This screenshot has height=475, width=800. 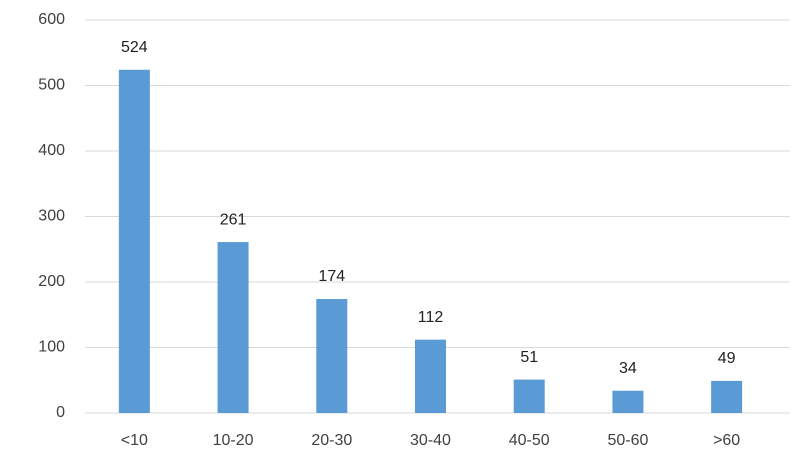 I want to click on y-tick-label: 200, so click(x=51, y=281).